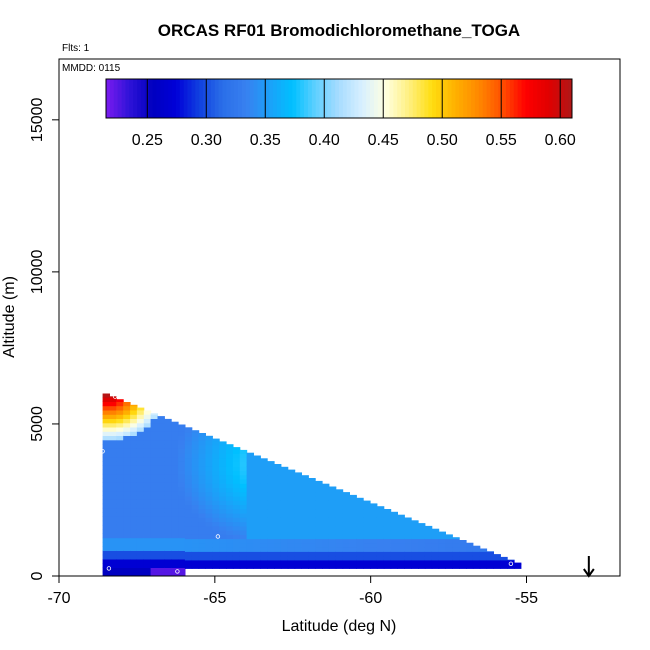  Describe the element at coordinates (115, 396) in the screenshot. I see `sample-point` at that location.